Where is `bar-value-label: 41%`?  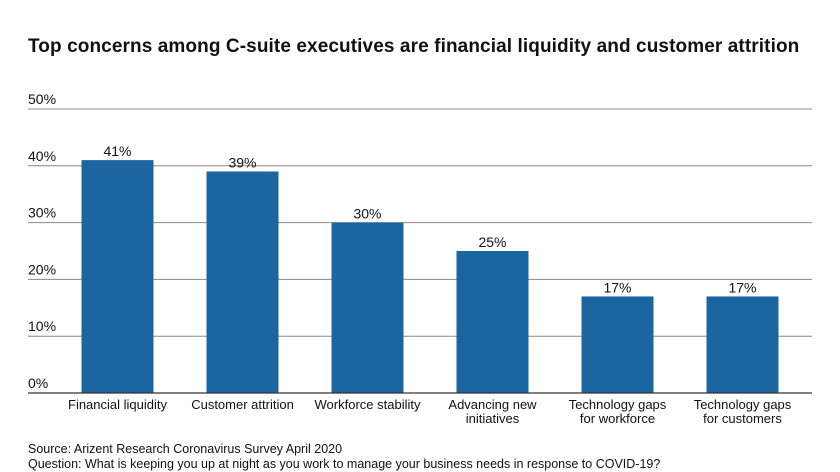 bar-value-label: 41% is located at coordinates (117, 151).